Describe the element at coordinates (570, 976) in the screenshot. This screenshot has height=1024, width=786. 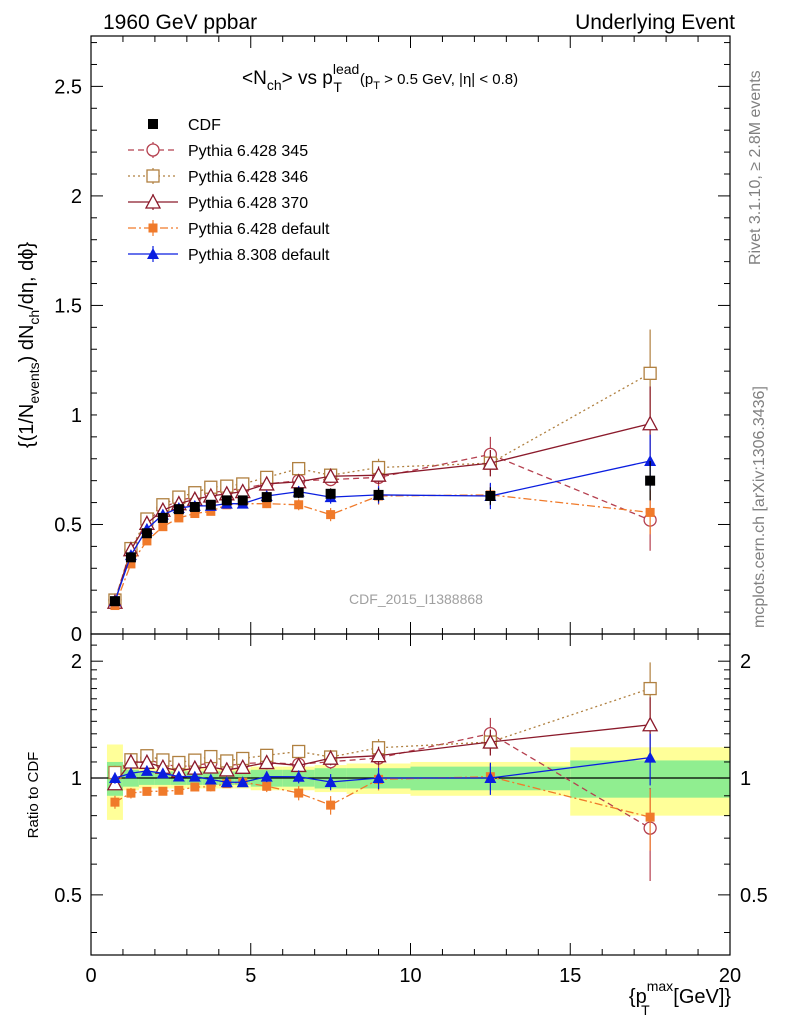
I see `x-tick-label: 15` at that location.